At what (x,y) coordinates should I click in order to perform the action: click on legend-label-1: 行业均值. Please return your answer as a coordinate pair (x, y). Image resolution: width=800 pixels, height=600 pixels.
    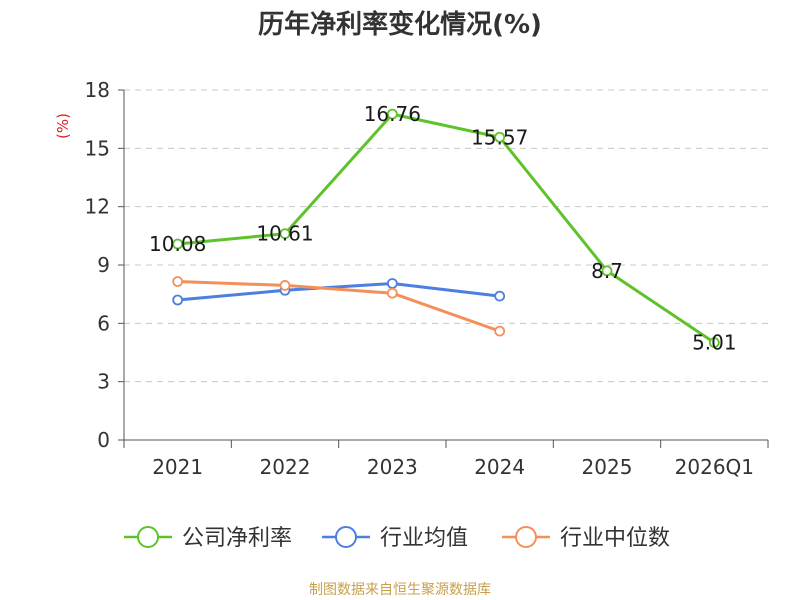
    Looking at the image, I should click on (424, 538).